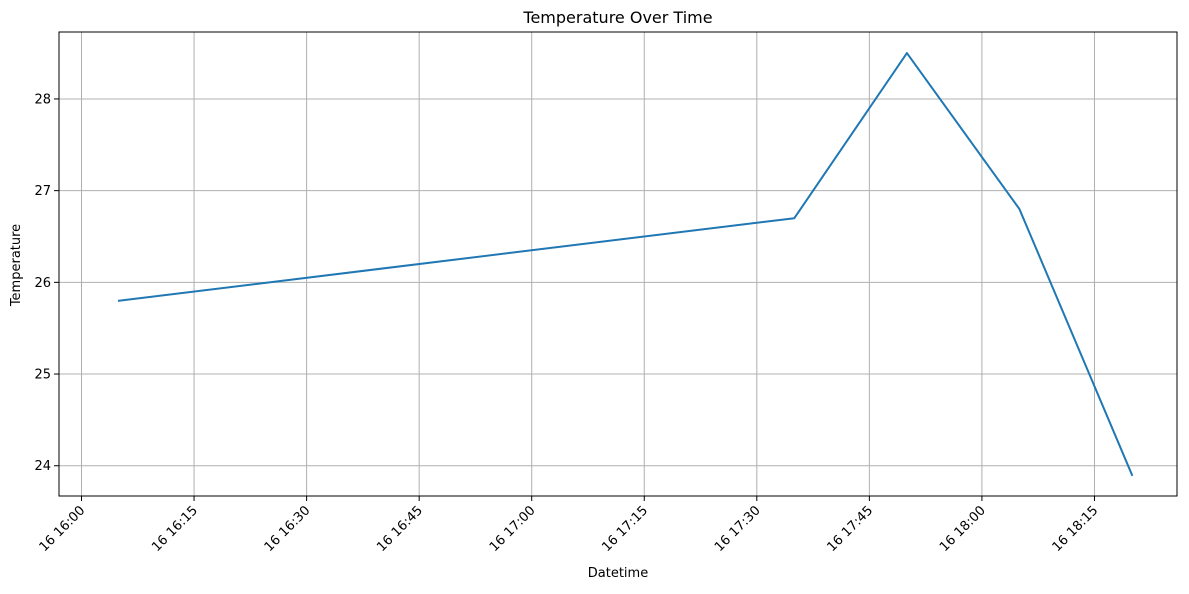  Describe the element at coordinates (288, 529) in the screenshot. I see `x-tick-label: 16 16:30` at that location.